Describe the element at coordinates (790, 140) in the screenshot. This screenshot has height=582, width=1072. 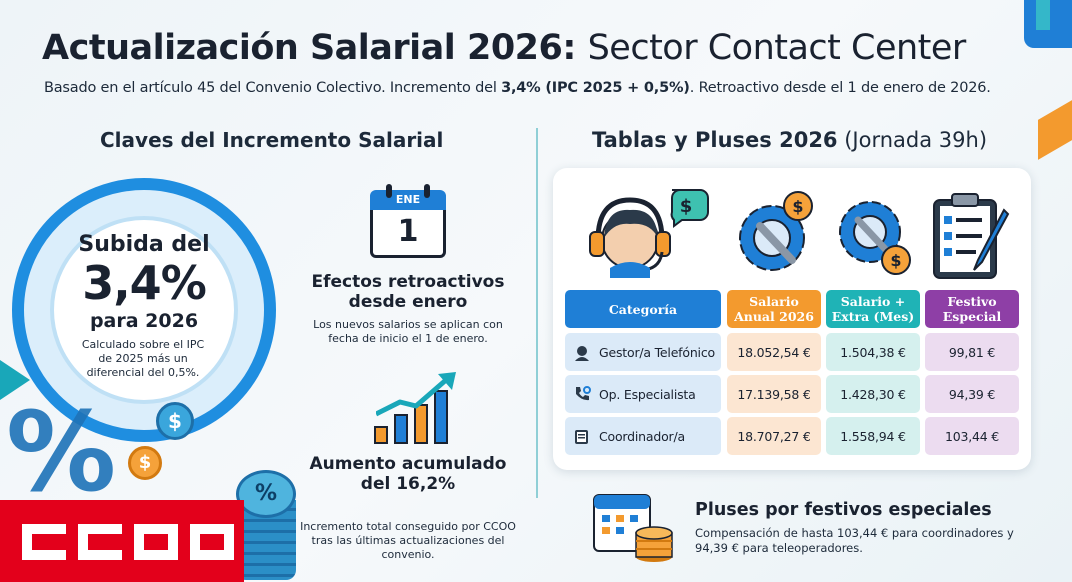
I see `section-title-tables: Tablas y Pluses 2026 (Jornada 39h)` at that location.